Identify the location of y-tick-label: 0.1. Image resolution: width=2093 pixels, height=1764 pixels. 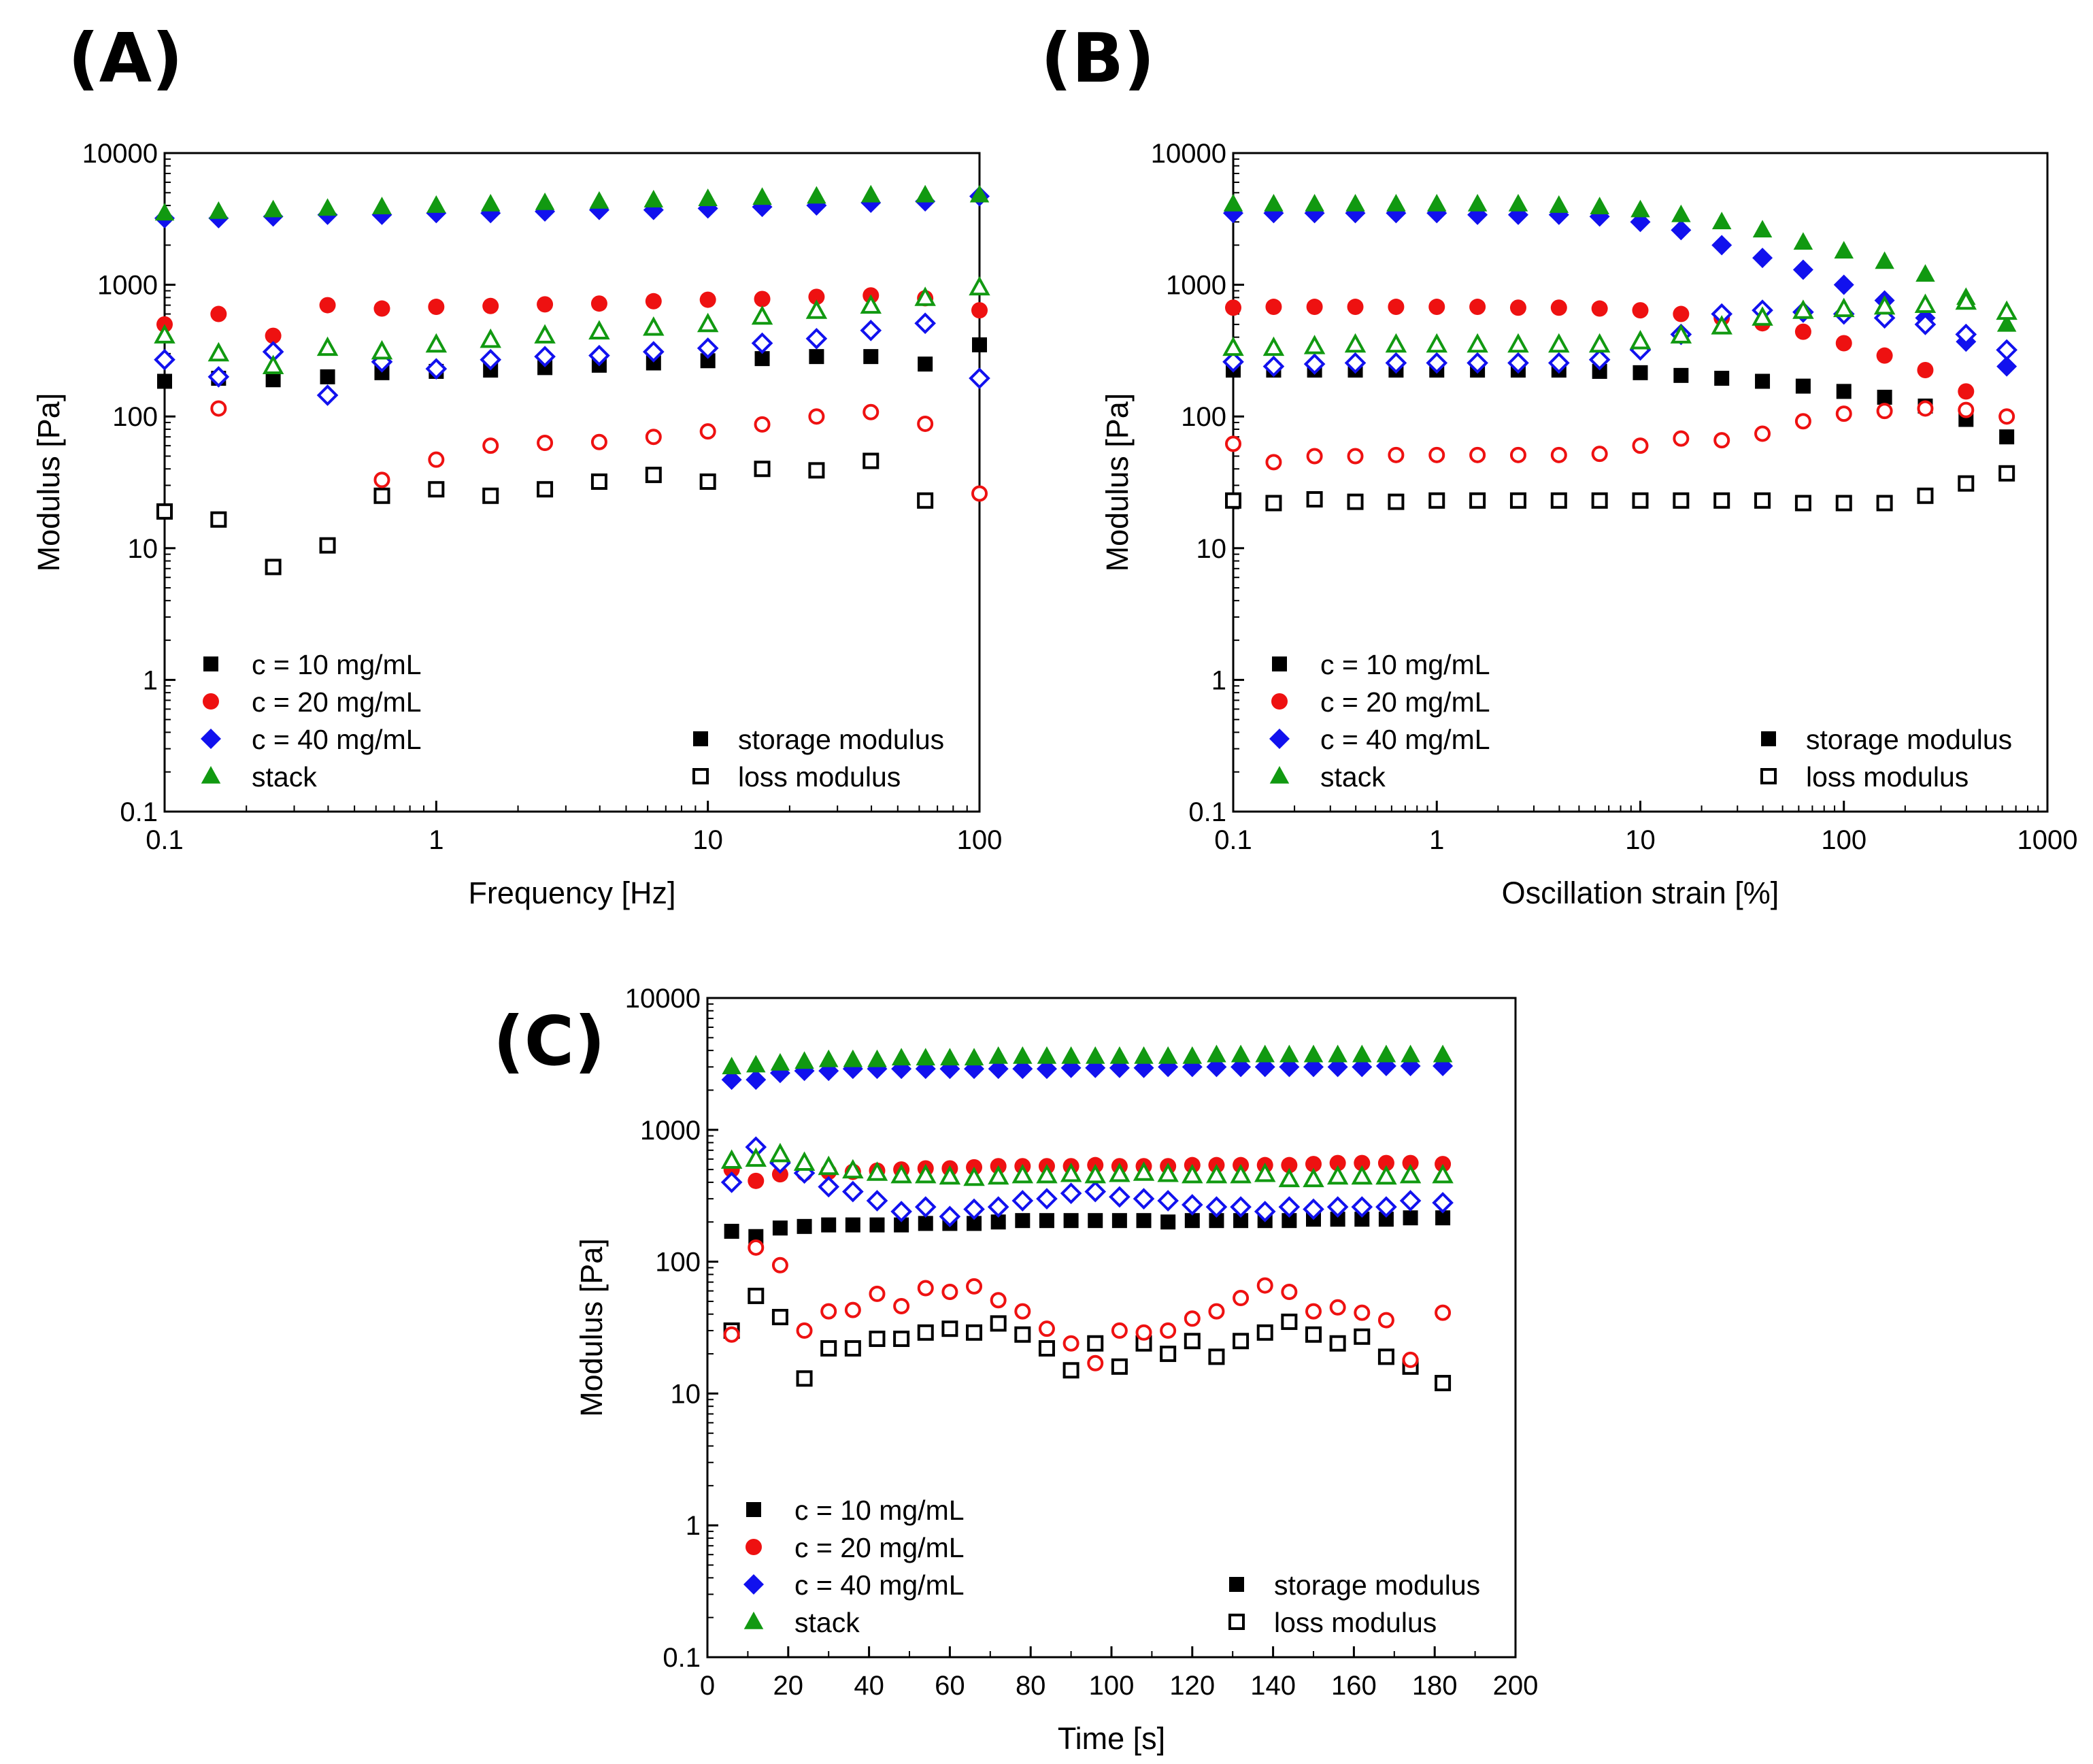
(682, 1658).